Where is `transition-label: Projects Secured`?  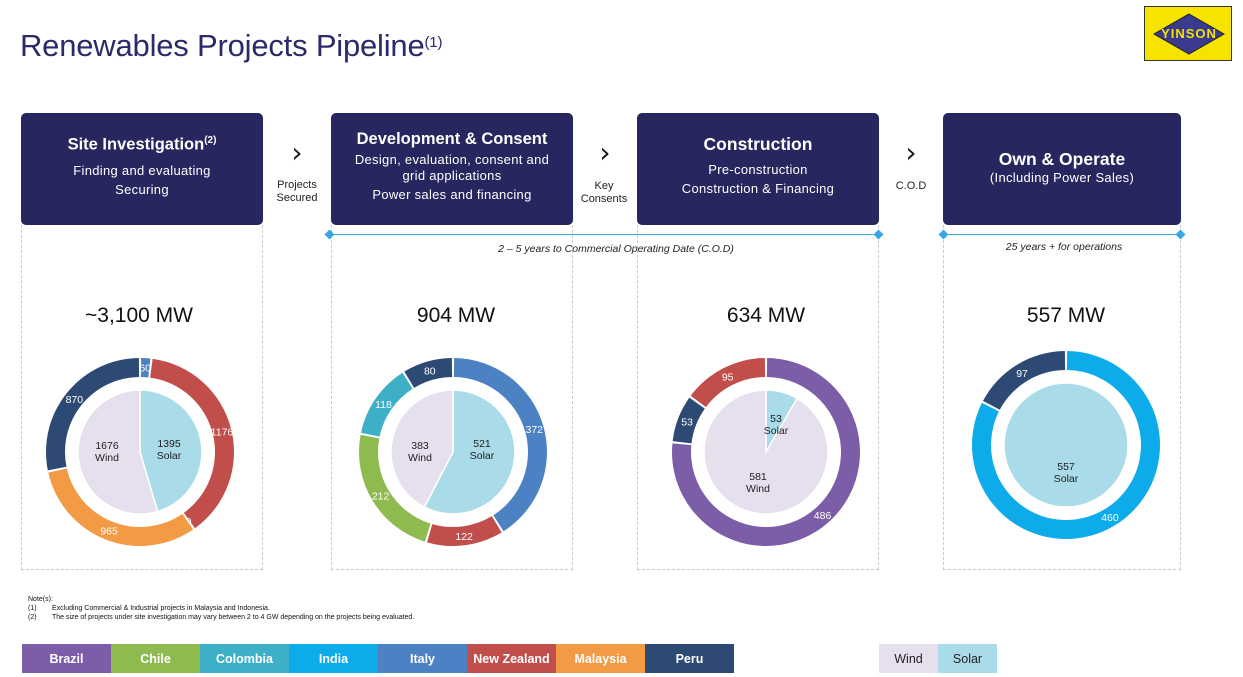
transition-label: Projects Secured is located at coordinates (297, 191).